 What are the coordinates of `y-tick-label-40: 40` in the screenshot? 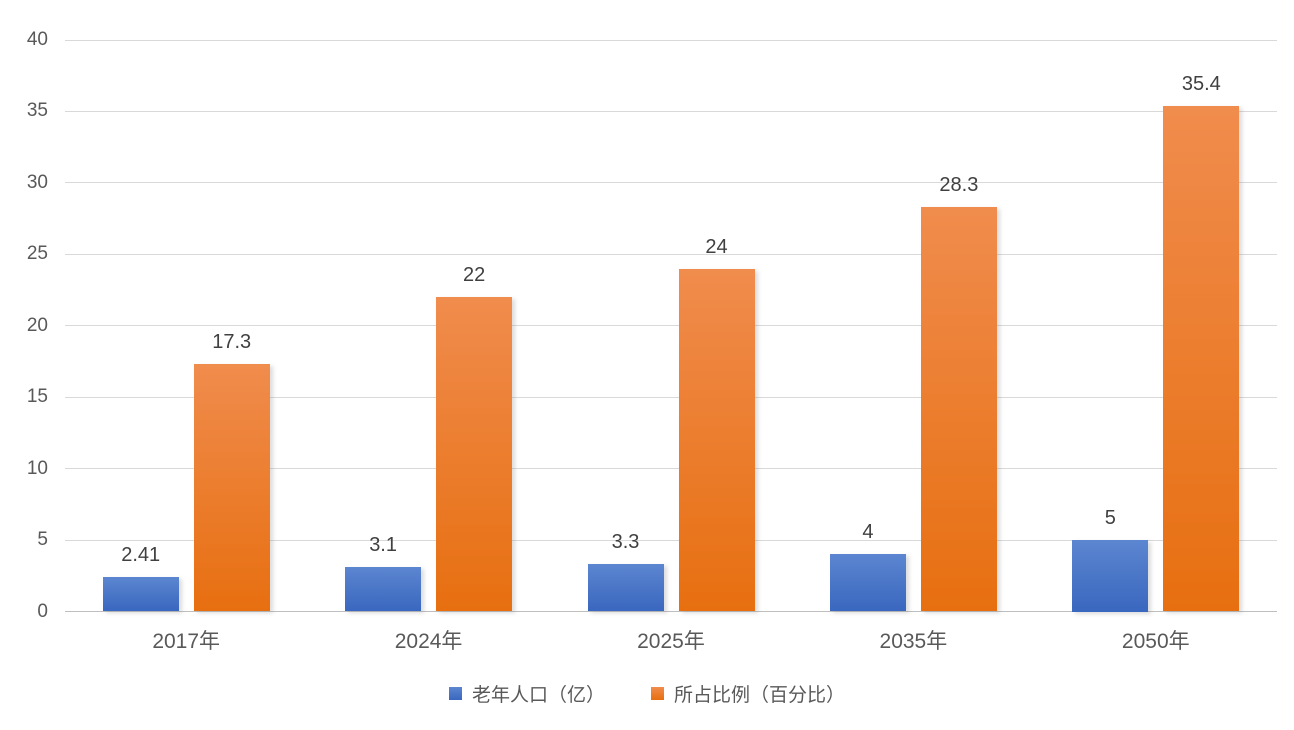 It's located at (37, 39).